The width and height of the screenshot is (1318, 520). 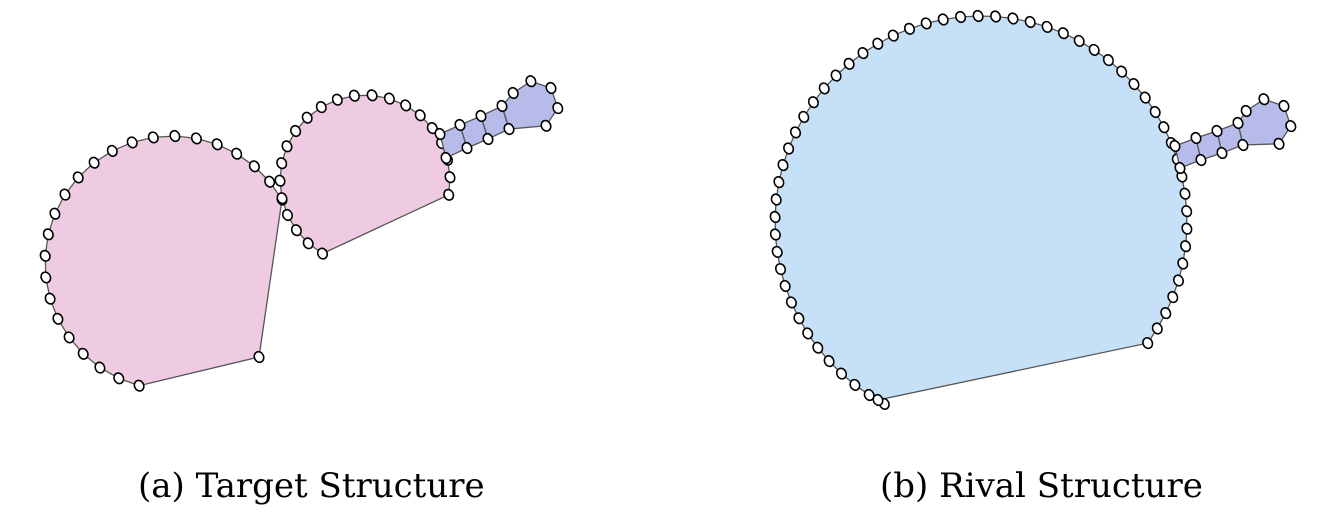 I want to click on caption-rival-structure: (b) Rival Structure, so click(x=1041, y=486).